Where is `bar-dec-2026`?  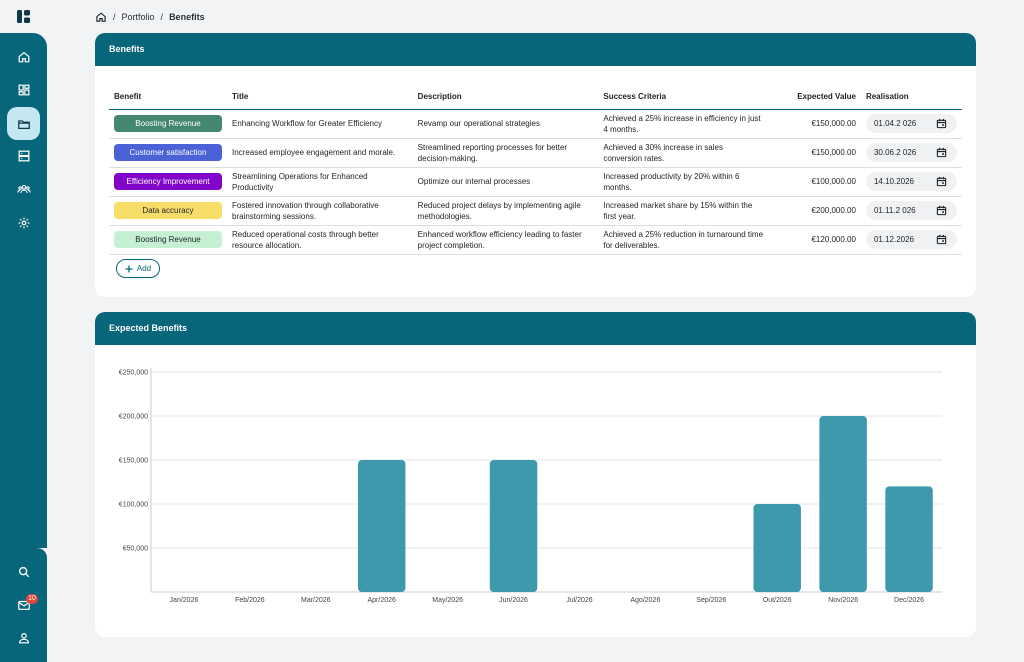 bar-dec-2026 is located at coordinates (909, 539).